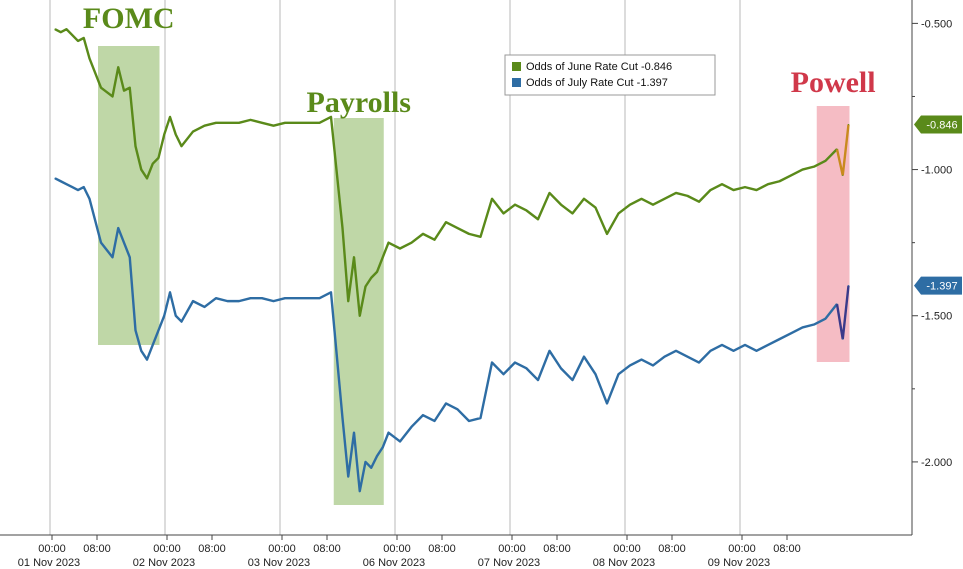 The height and width of the screenshot is (569, 963). I want to click on annotation-payrolls: Payrolls, so click(359, 102).